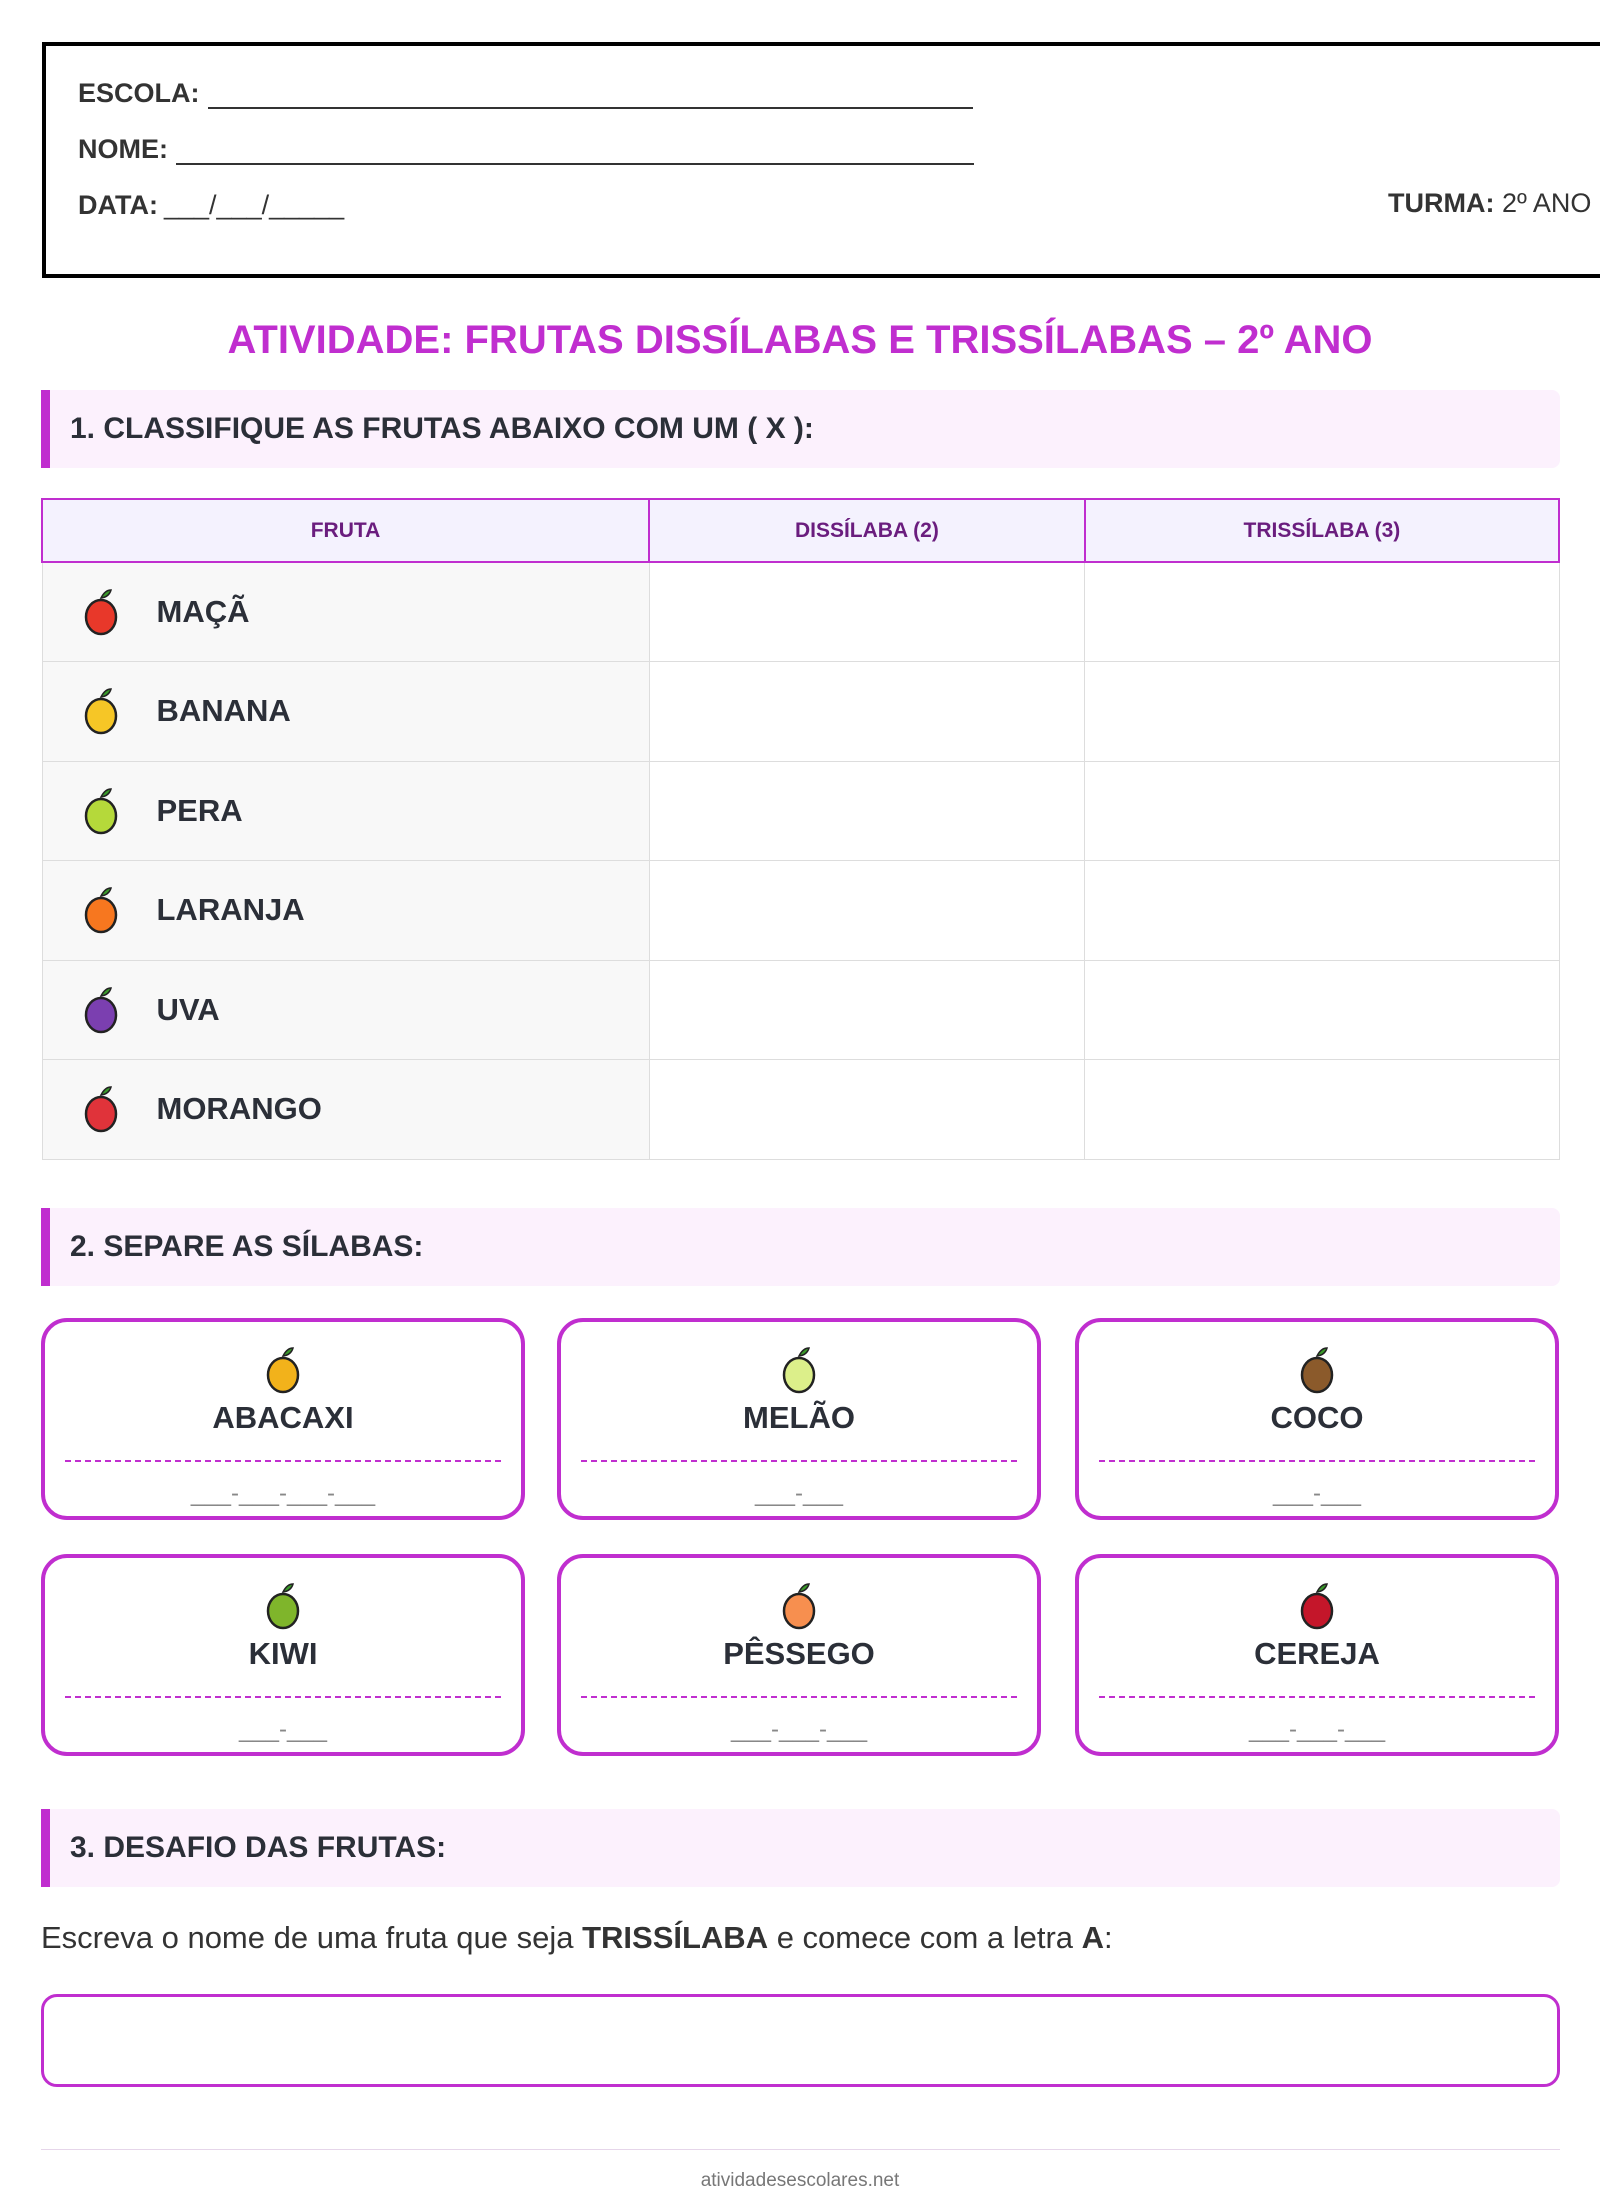 This screenshot has height=2200, width=1600. Describe the element at coordinates (799, 1606) in the screenshot. I see `peach-icon` at that location.